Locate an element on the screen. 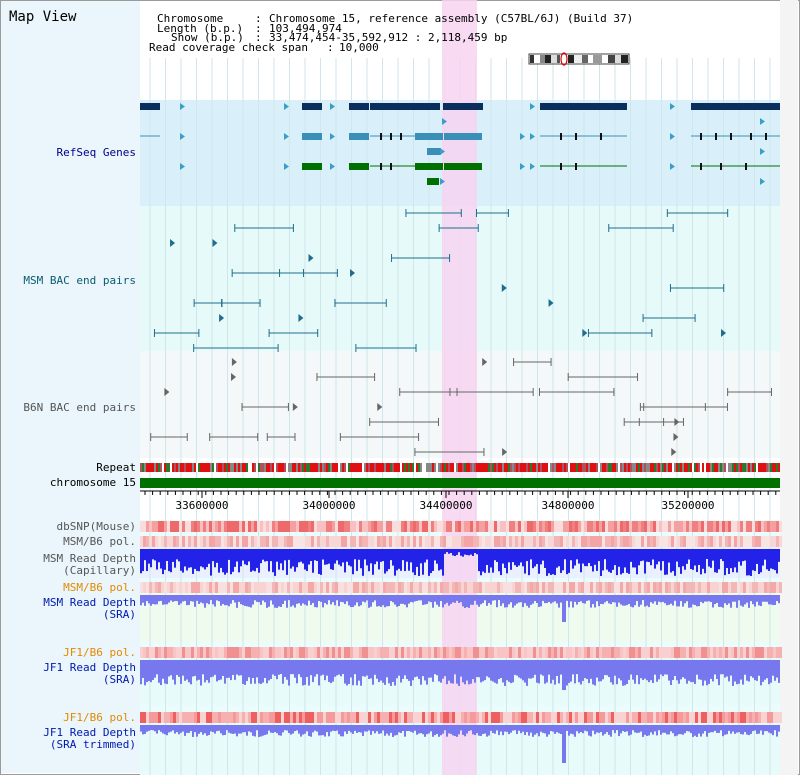 This screenshot has height=775, width=800. track-label-jf1-depth-sra: JF1 Read Depth is located at coordinates (89, 667).